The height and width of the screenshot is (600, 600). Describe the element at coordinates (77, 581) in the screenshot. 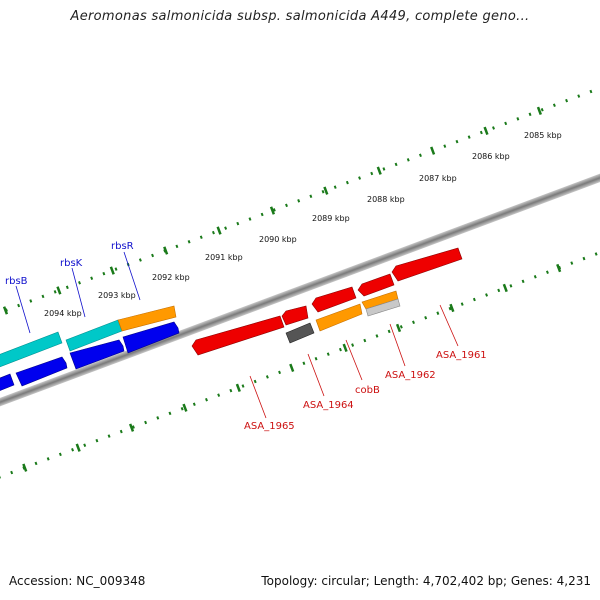

I see `accession-text: Accession: NC_009348` at that location.